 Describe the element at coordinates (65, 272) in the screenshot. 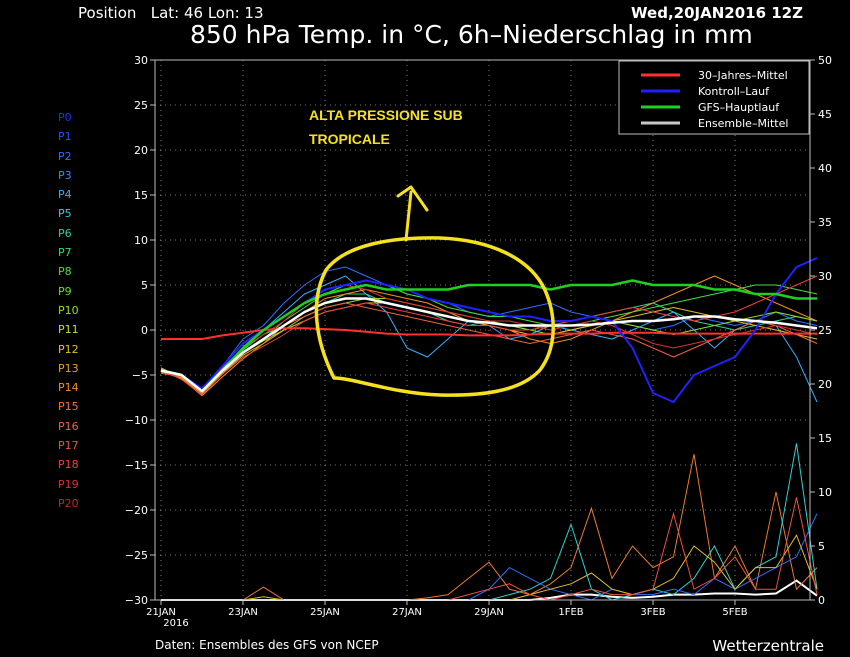

I see `member-label: P8` at that location.